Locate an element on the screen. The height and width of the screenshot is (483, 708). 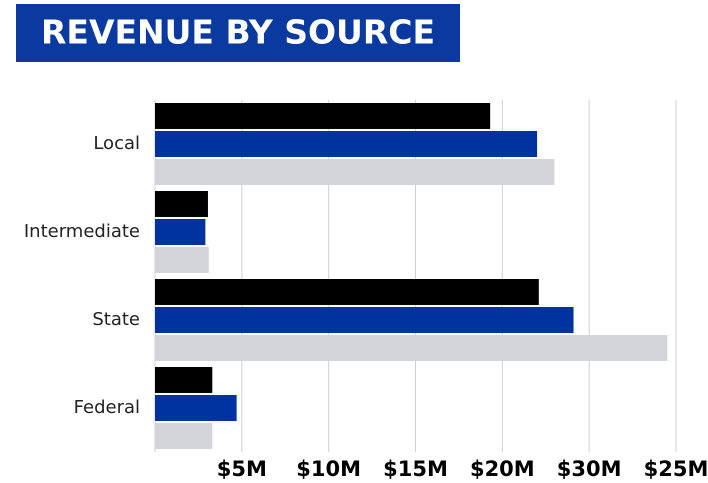
y-tick-label: Intermediate is located at coordinates (82, 231).